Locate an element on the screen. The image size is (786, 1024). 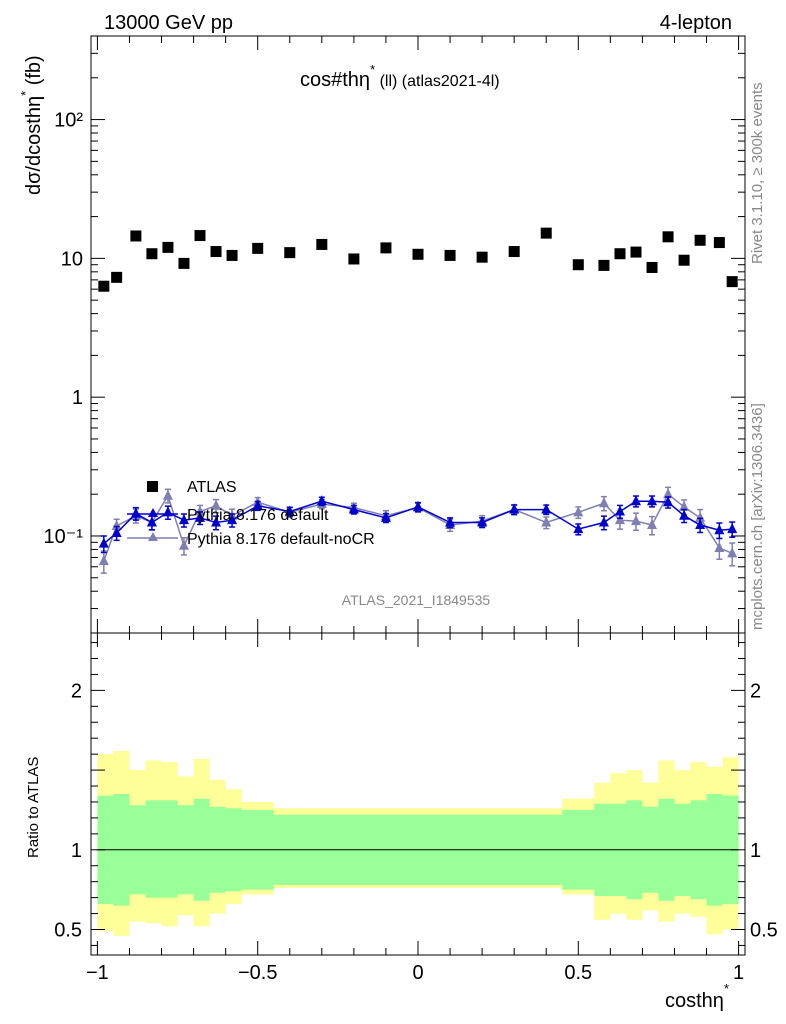
x-axis-label: costhη* is located at coordinates (697, 996).